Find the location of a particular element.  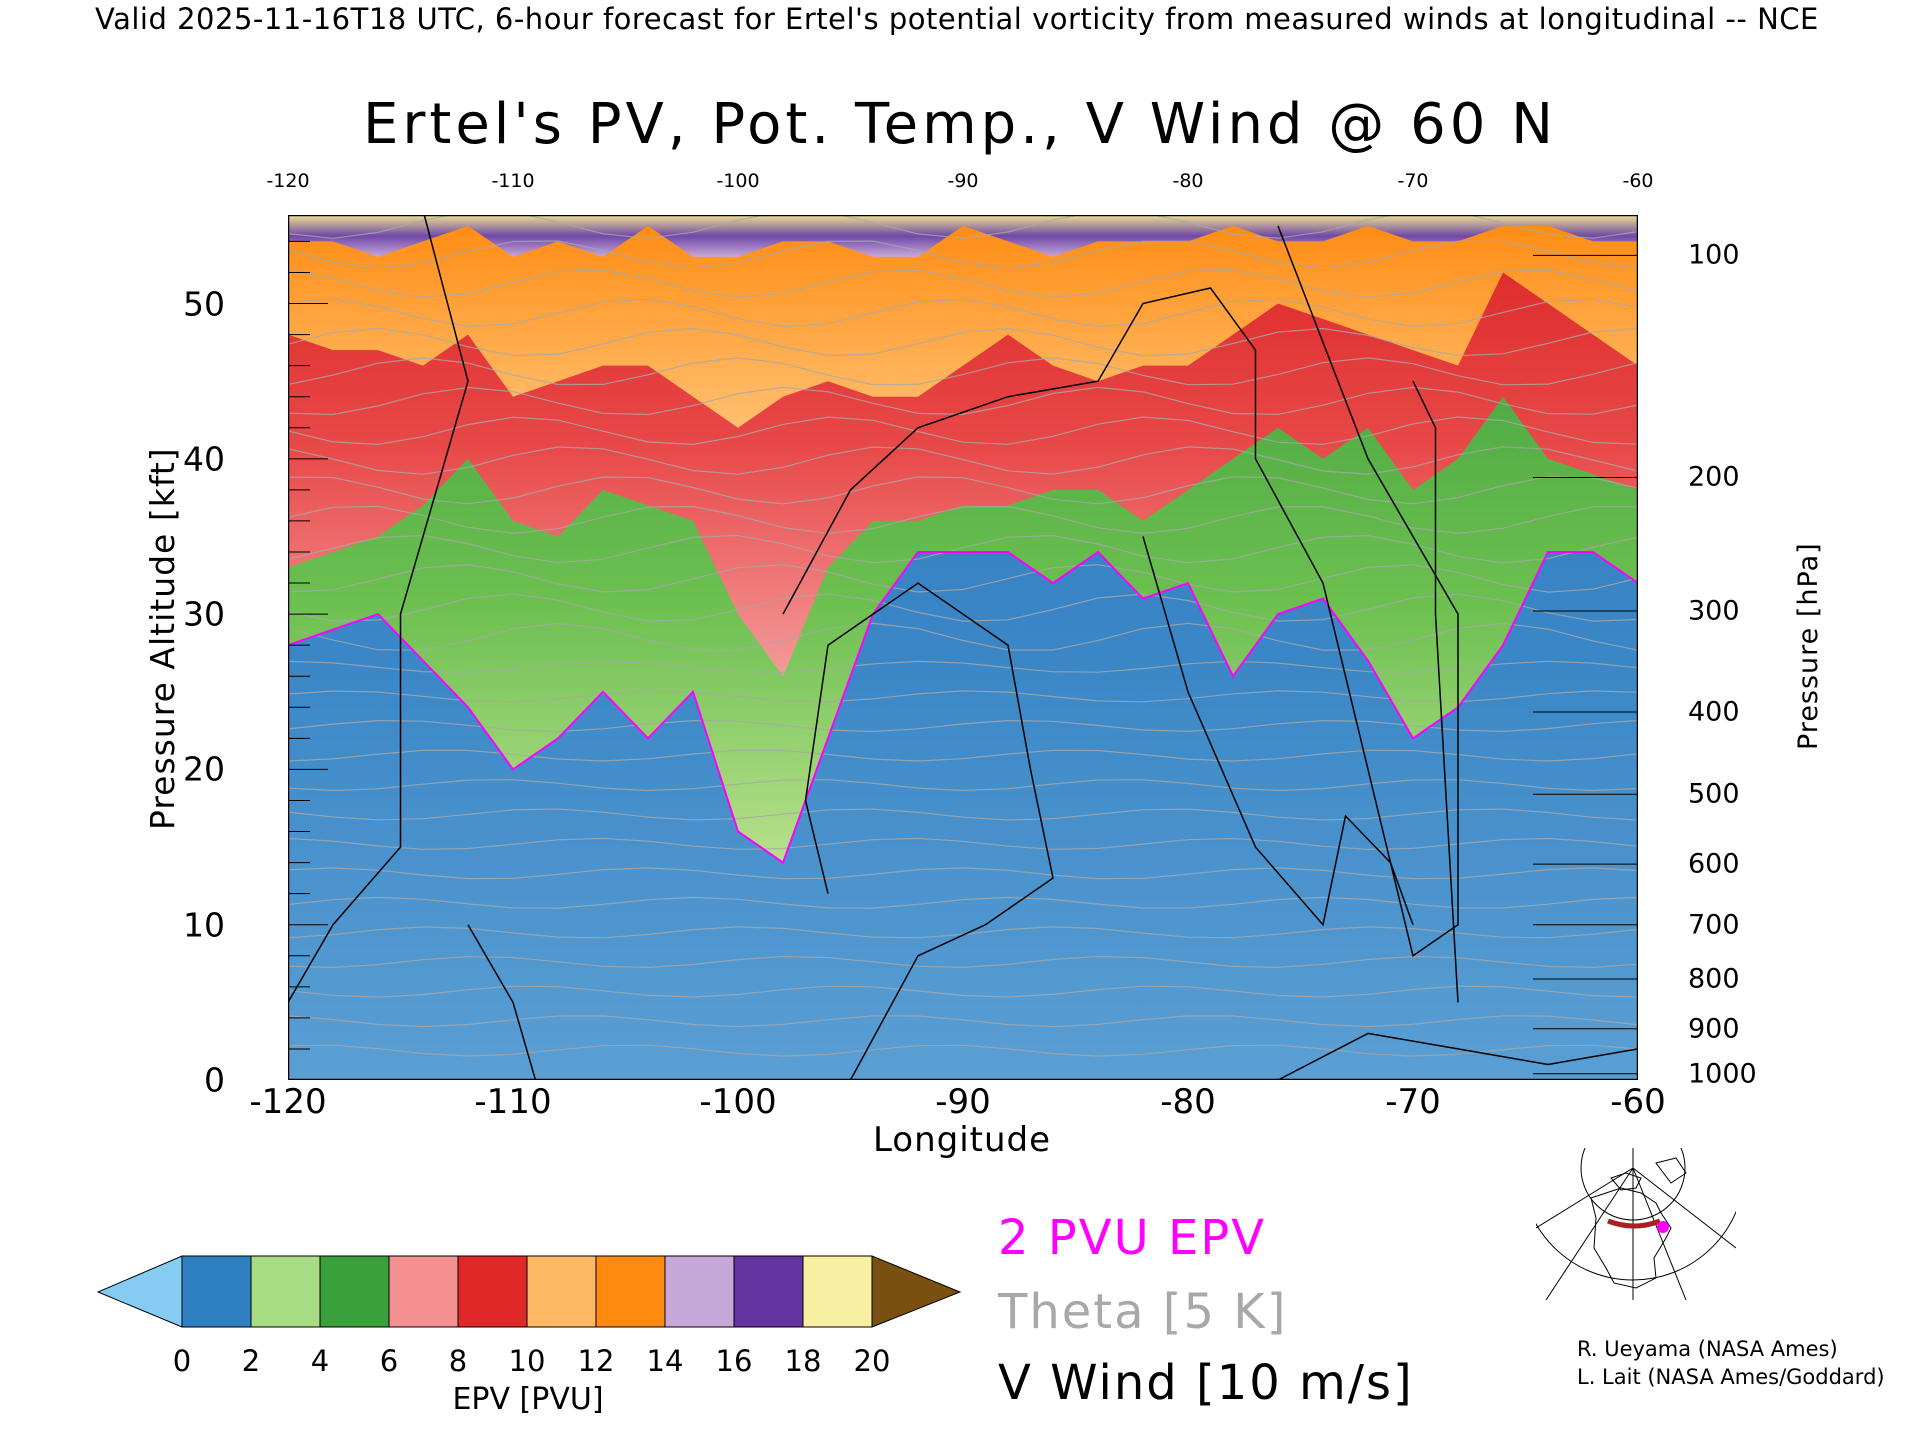

pressure-tick-label: 300 is located at coordinates (1714, 611).